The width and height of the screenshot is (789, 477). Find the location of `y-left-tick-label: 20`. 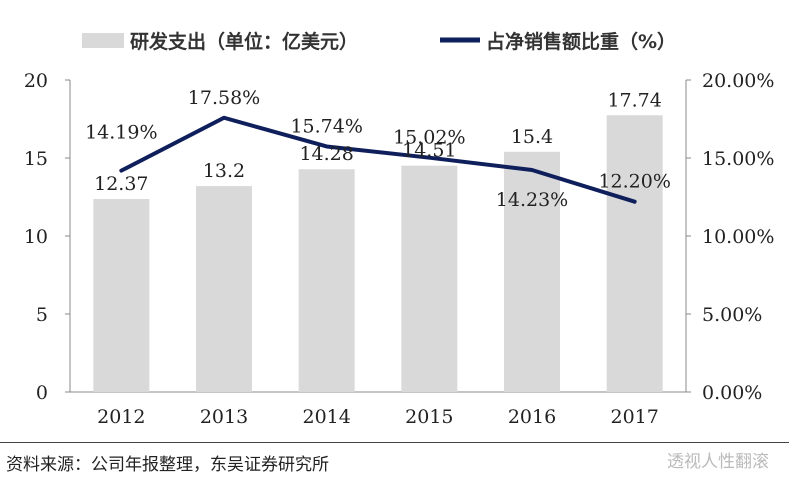

y-left-tick-label: 20 is located at coordinates (36, 81).